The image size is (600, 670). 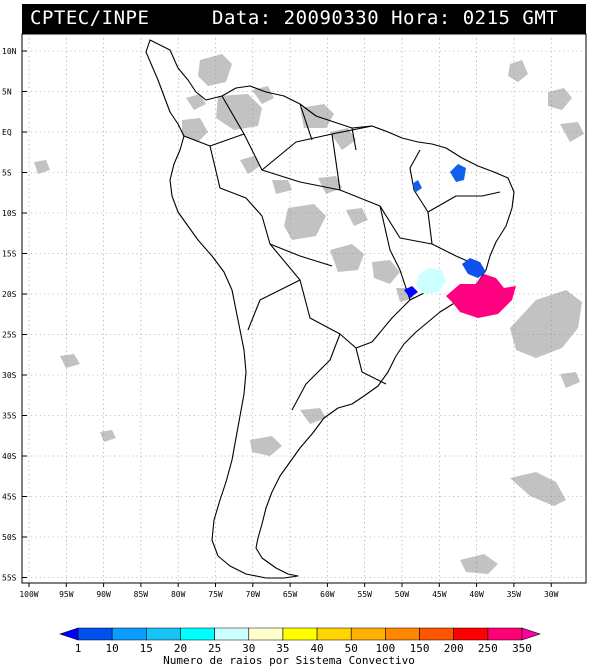 What do you see at coordinates (290, 594) in the screenshot?
I see `lon-tick-label: 65W` at bounding box center [290, 594].